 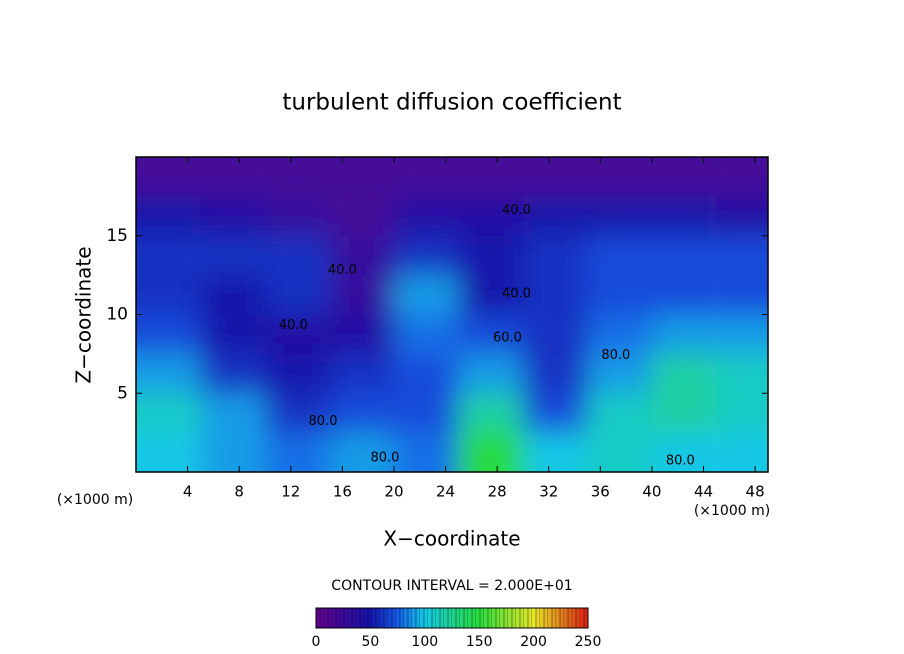 What do you see at coordinates (451, 103) in the screenshot?
I see `chart-title: turbulent diffusion coefficient` at bounding box center [451, 103].